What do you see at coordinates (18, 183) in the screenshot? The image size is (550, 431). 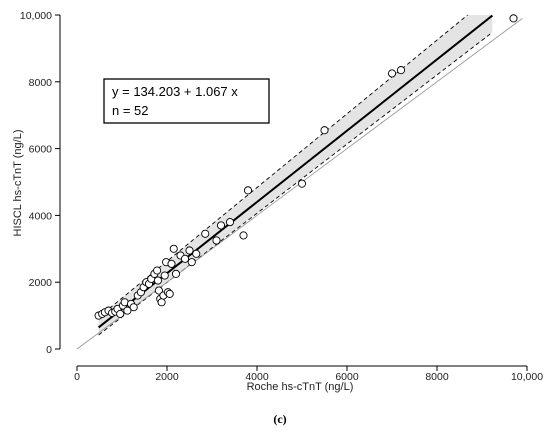 I see `y-axis-label: HISCL hs-cTnT (ng/L)` at bounding box center [18, 183].